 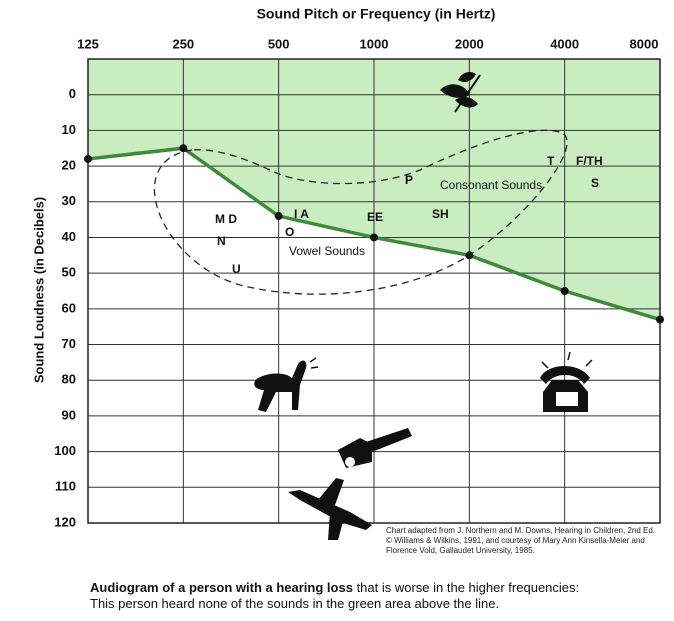 I want to click on y-tick-label: 80, so click(x=69, y=379).